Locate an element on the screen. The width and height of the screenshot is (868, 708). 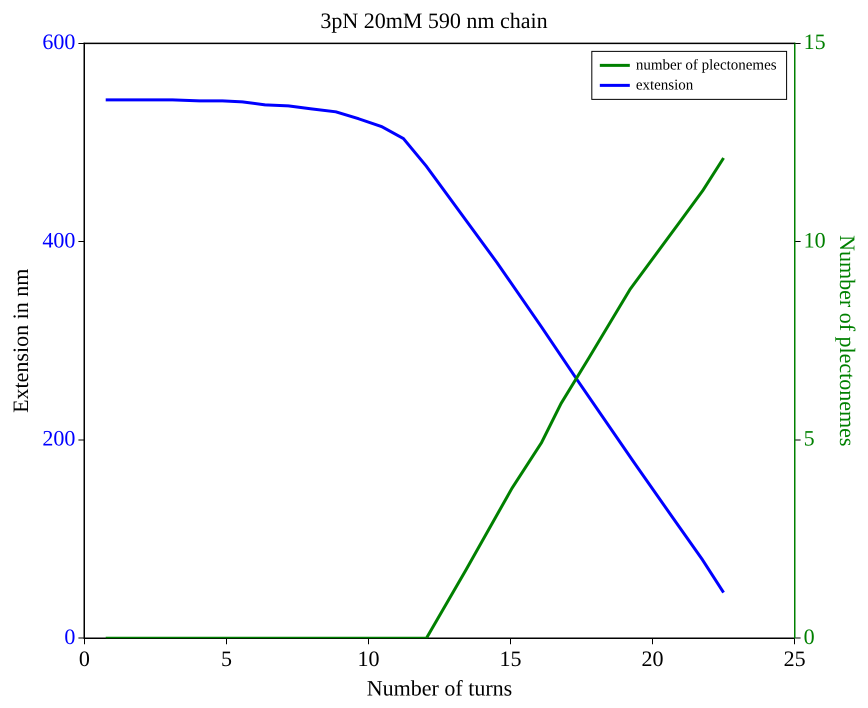
x-tick-label: 25 is located at coordinates (795, 659).